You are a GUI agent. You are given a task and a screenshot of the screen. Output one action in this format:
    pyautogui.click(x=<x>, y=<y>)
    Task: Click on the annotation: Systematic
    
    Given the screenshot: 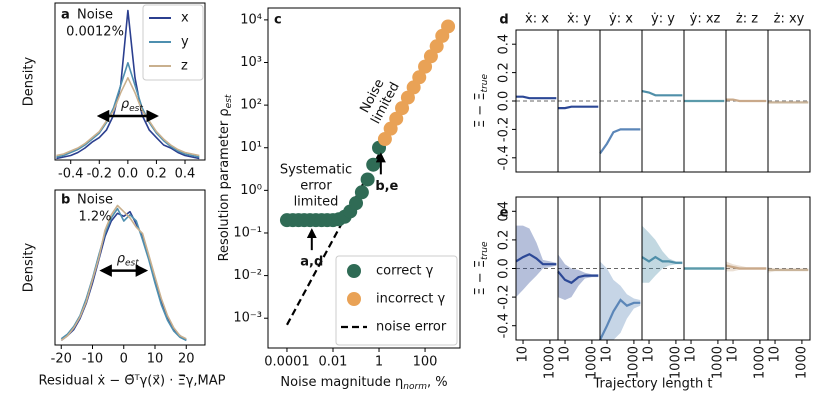 What is the action you would take?
    pyautogui.click(x=316, y=170)
    